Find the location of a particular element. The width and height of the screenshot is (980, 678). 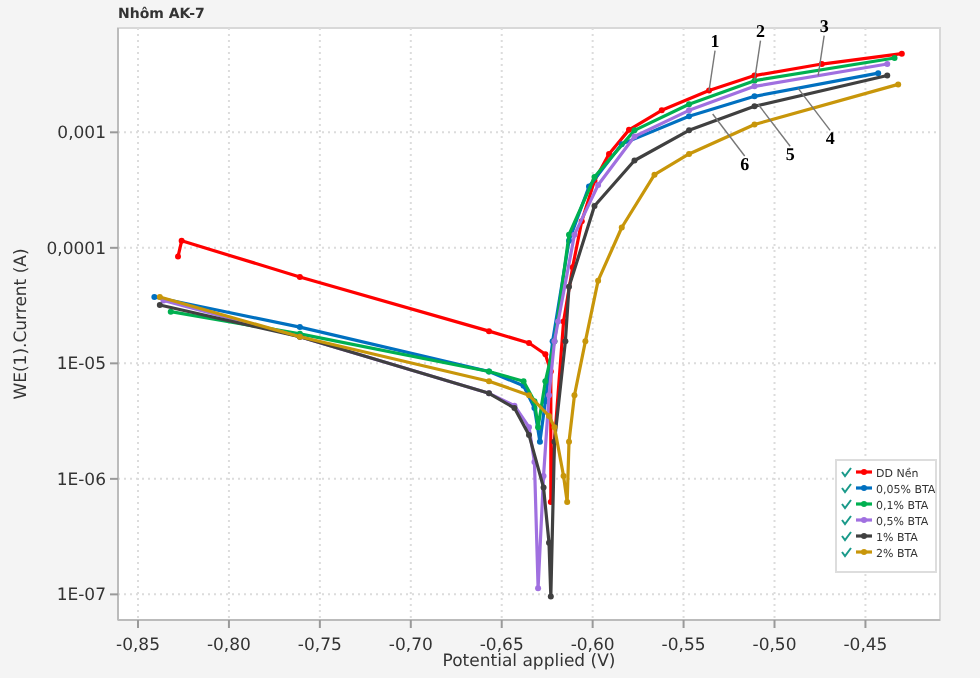

annotation: 3 is located at coordinates (824, 25).